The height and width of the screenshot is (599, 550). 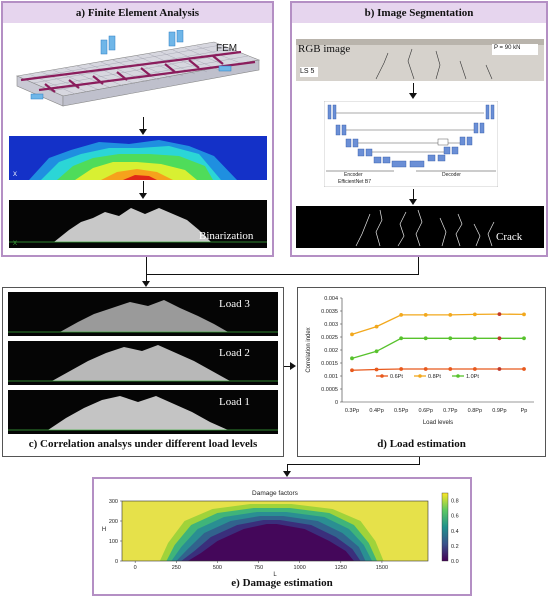 What do you see at coordinates (331, 325) in the screenshot?
I see `y-tick-label: 0.003` at bounding box center [331, 325].